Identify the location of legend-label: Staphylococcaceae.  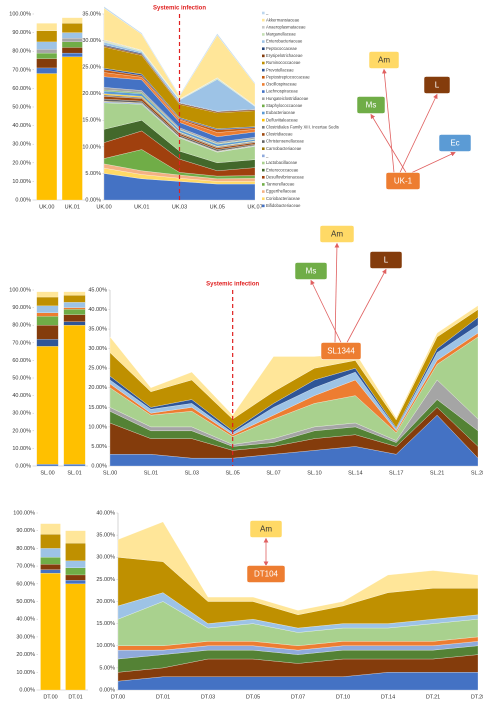
(284, 105).